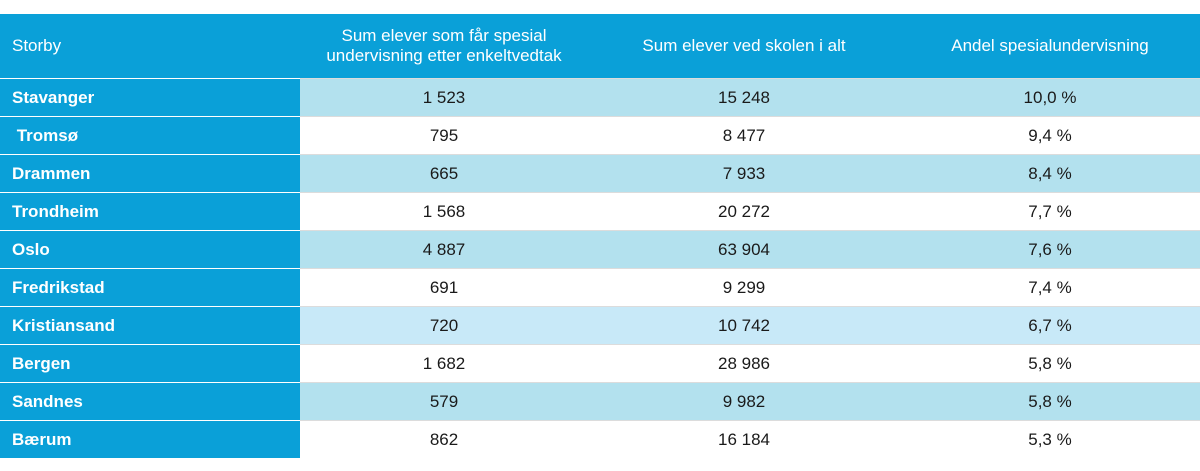 This screenshot has height=471, width=1200. I want to click on table-row: Sandnes 579 9 982 5,8 %, so click(600, 401).